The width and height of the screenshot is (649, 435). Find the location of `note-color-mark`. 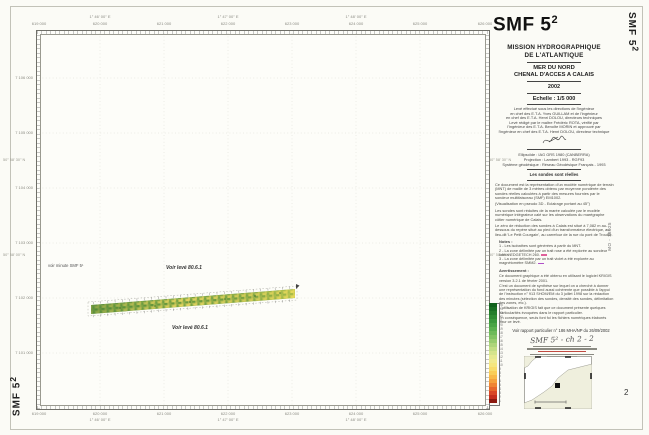

note-color-mark is located at coordinates (586, 246).